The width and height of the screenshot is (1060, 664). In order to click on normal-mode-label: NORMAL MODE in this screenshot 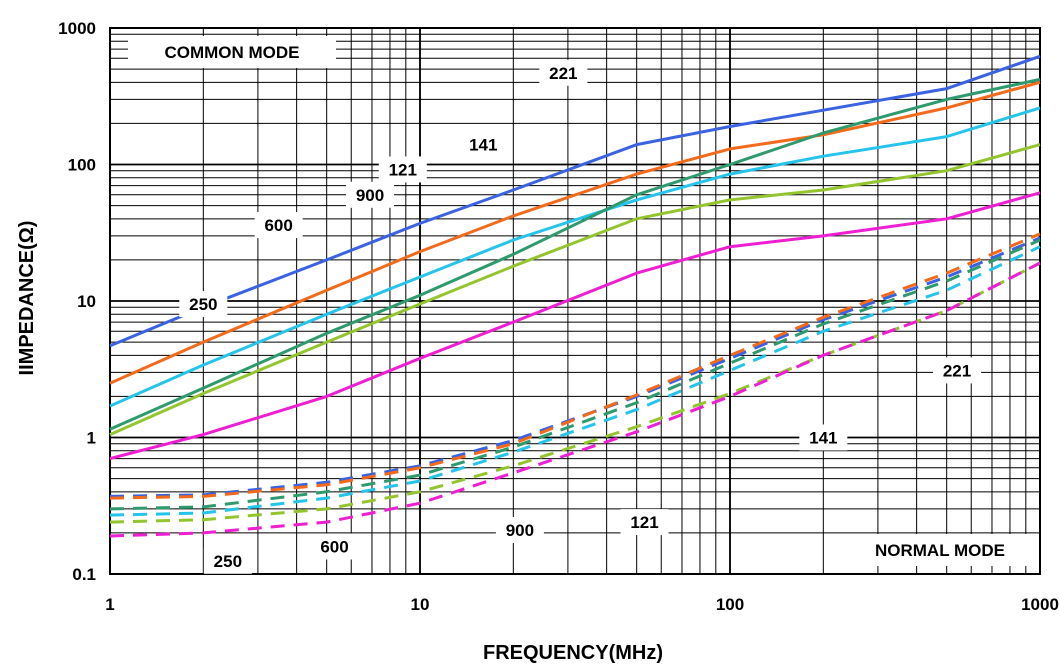, I will do `click(941, 550)`.